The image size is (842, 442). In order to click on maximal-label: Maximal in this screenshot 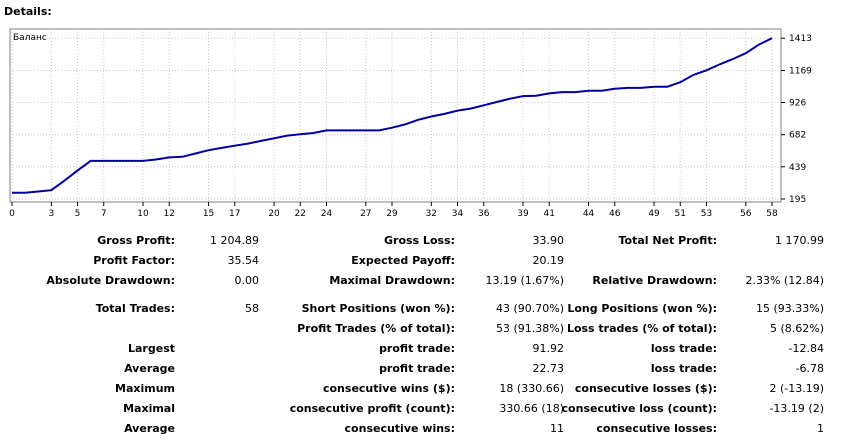, I will do `click(149, 408)`.